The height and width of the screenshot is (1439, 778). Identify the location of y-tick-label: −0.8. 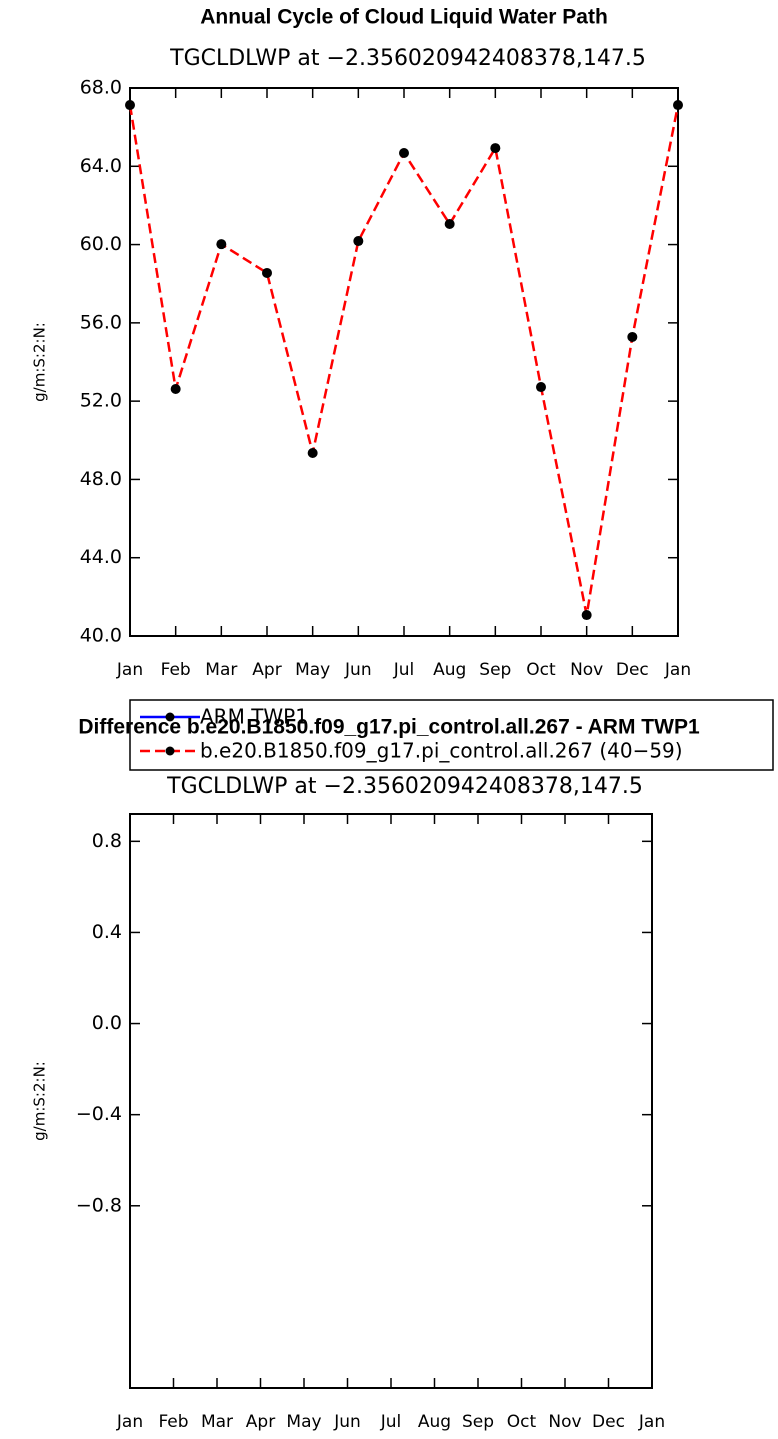
(99, 1205).